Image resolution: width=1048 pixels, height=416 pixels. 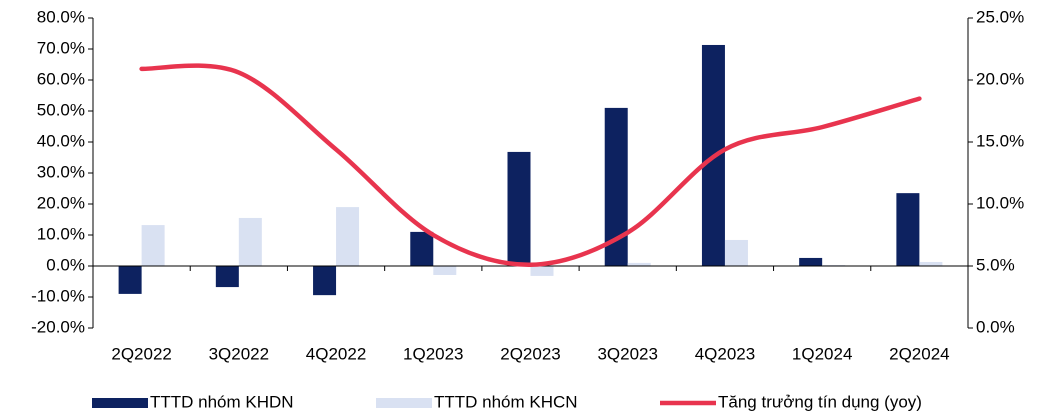 I want to click on legend-label: Tăng trưởng tín dụng (yoy), so click(x=820, y=401).